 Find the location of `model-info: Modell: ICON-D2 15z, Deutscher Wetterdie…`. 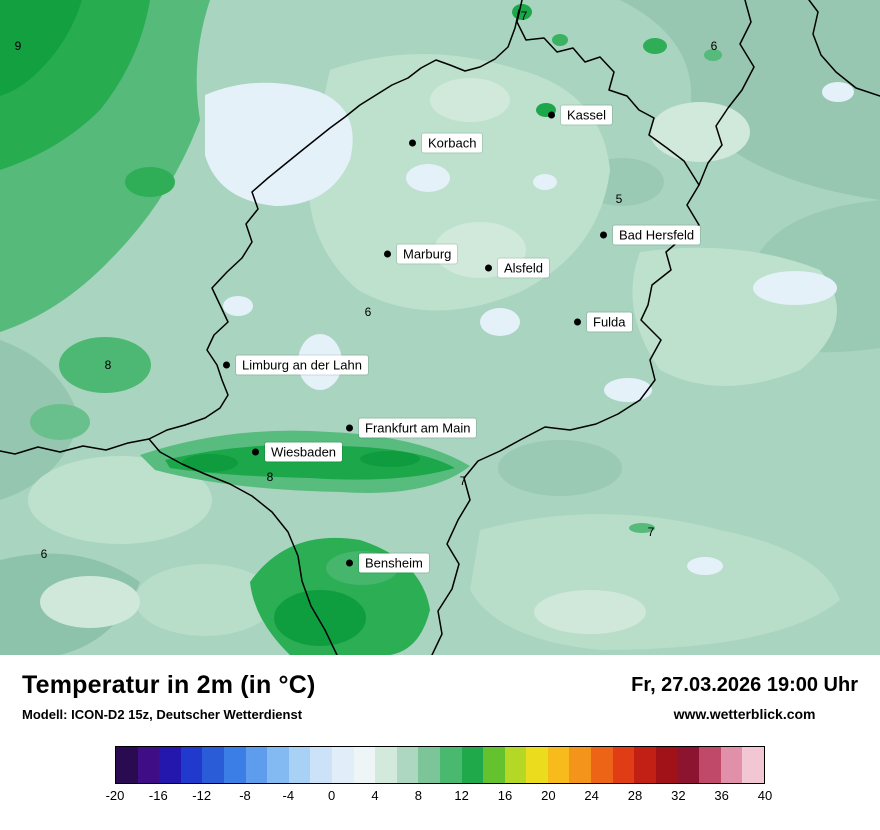

model-info: Modell: ICON-D2 15z, Deutscher Wetterdie… is located at coordinates (162, 714).